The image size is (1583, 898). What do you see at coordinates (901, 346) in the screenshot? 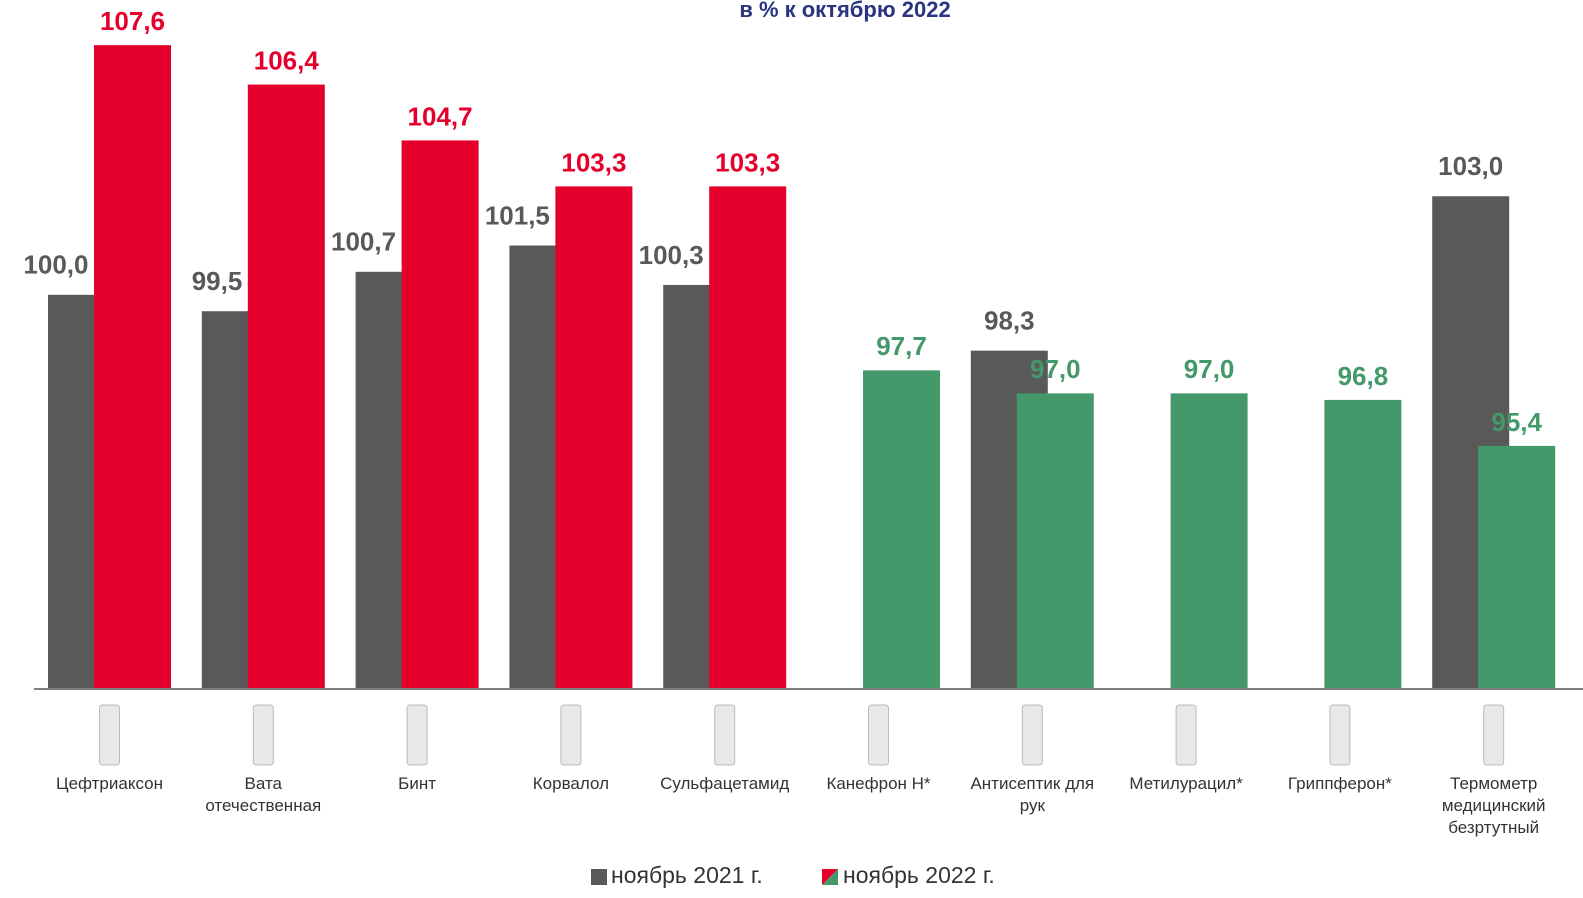
I see `data-label: 97,7` at bounding box center [901, 346].